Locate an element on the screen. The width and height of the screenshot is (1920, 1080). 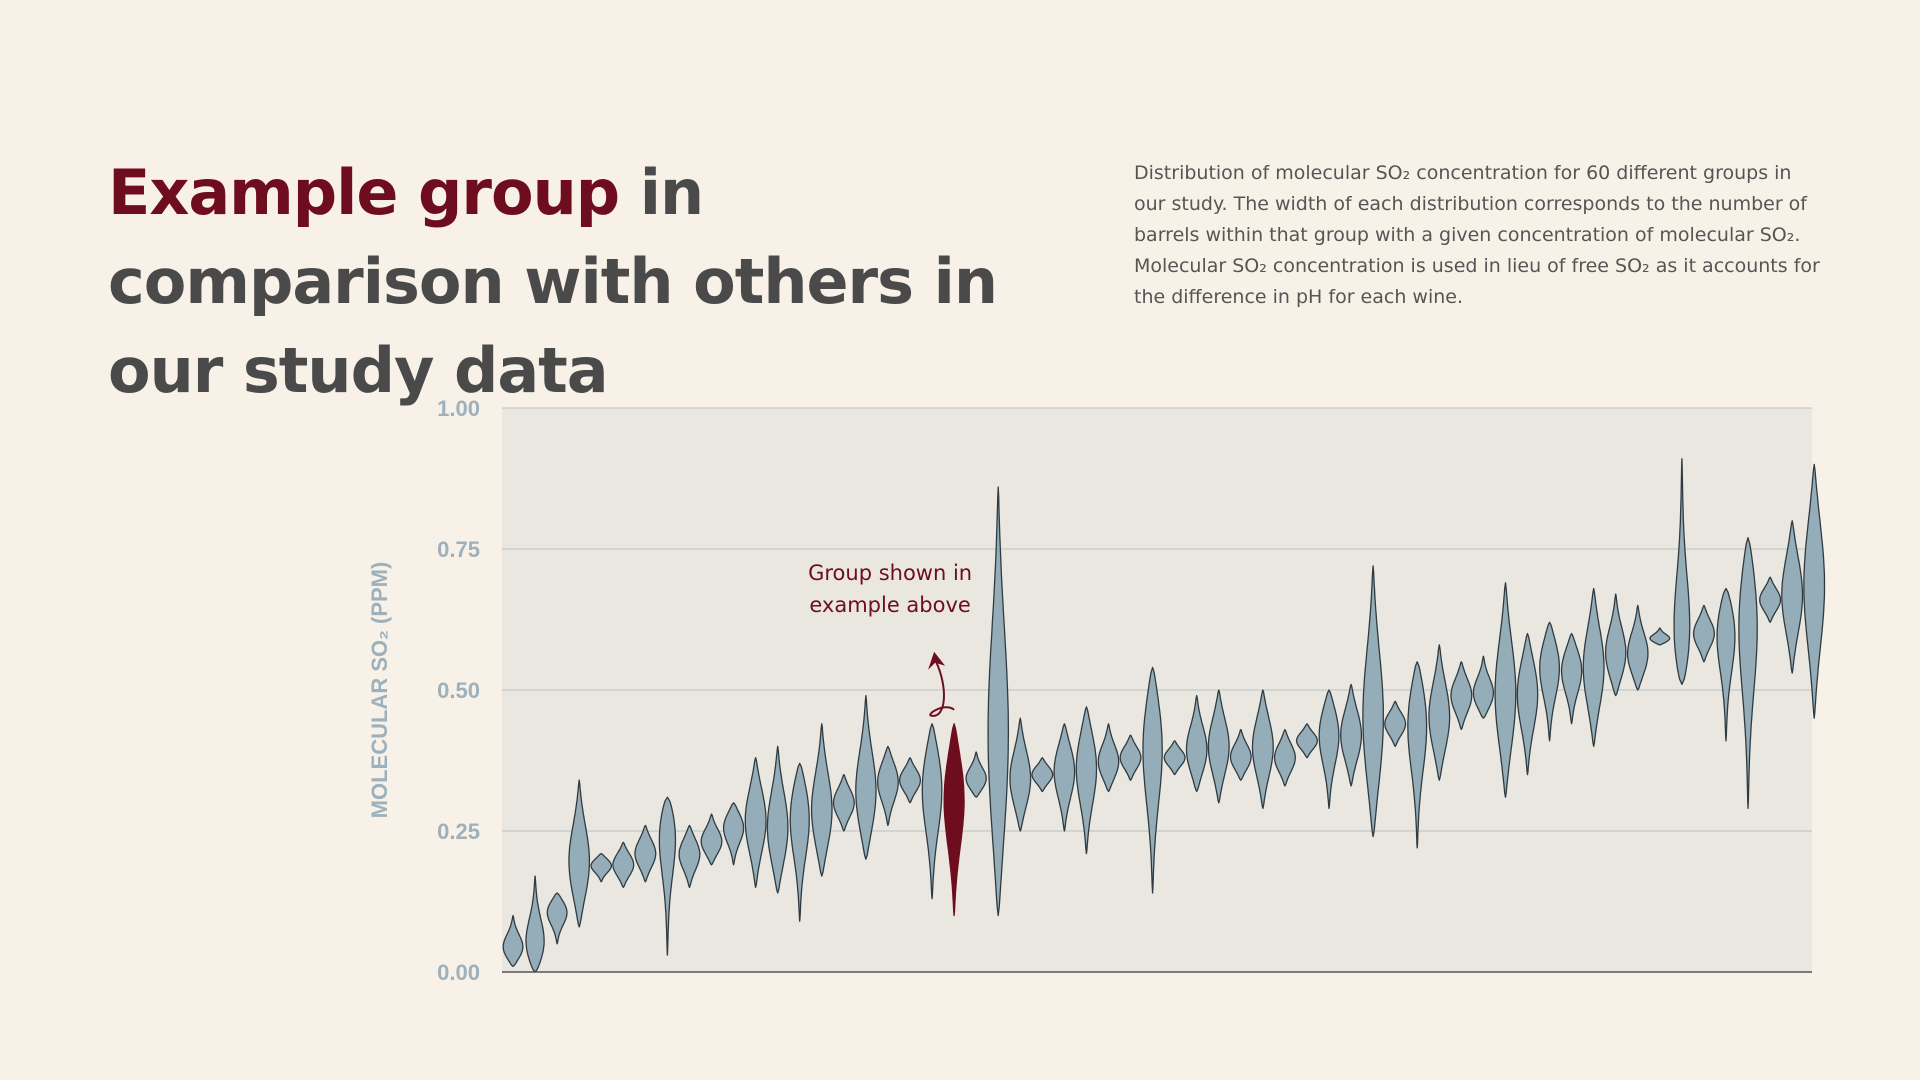
y-tick-label: 0.00 is located at coordinates (458, 972).